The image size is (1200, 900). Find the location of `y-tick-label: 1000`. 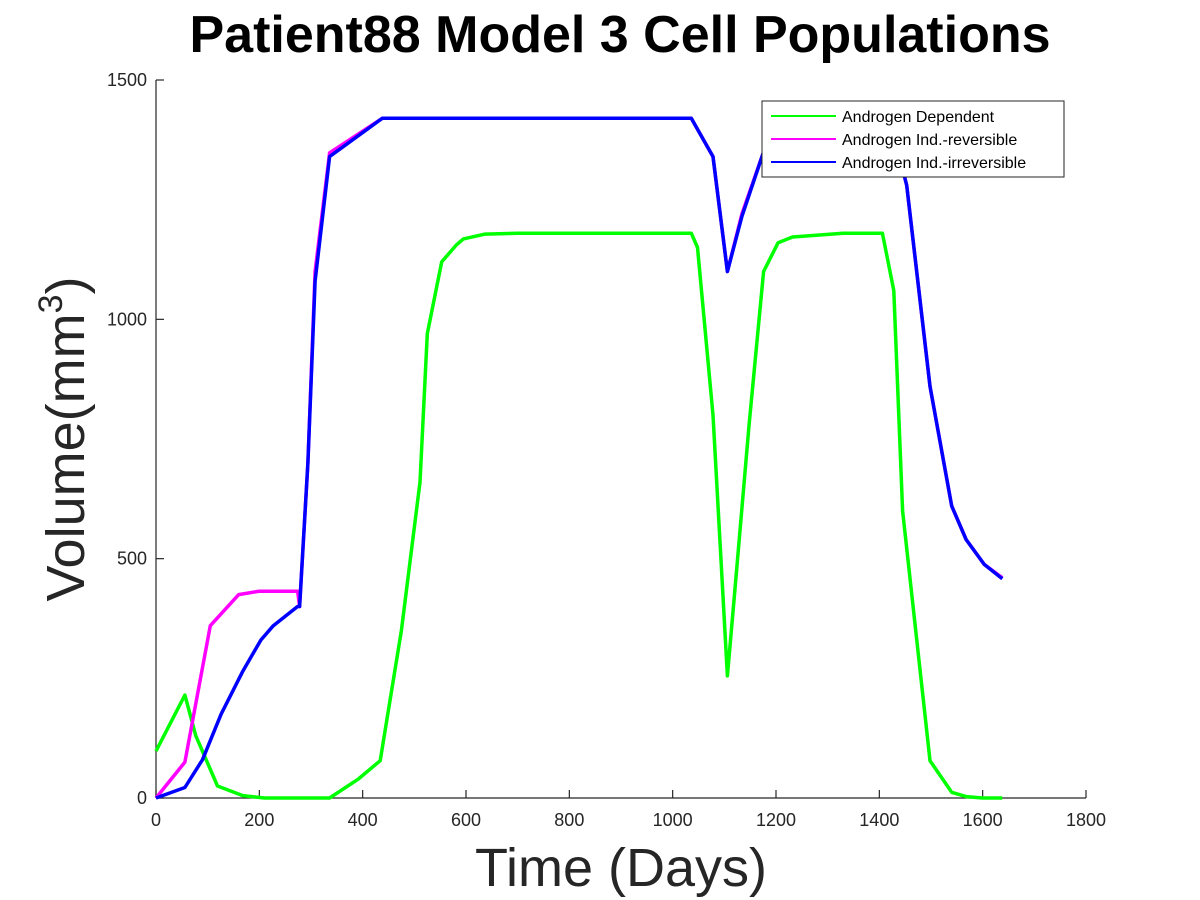

y-tick-label: 1000 is located at coordinates (127, 319).